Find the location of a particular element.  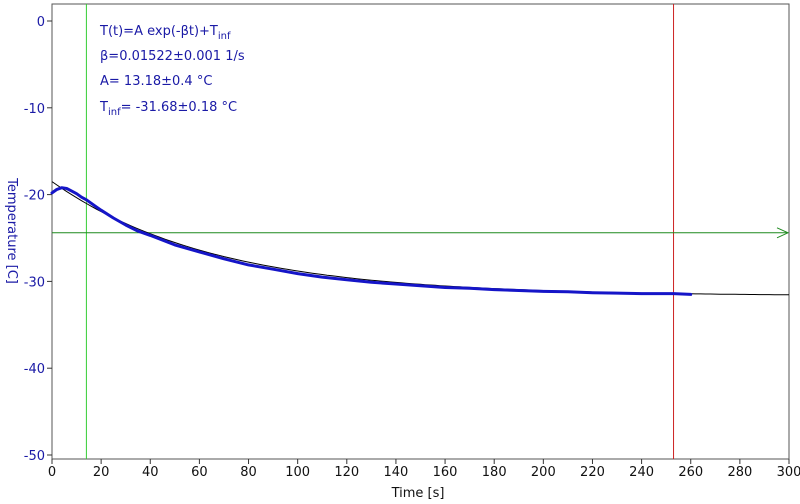

y-tick-label: -50 is located at coordinates (34, 456).